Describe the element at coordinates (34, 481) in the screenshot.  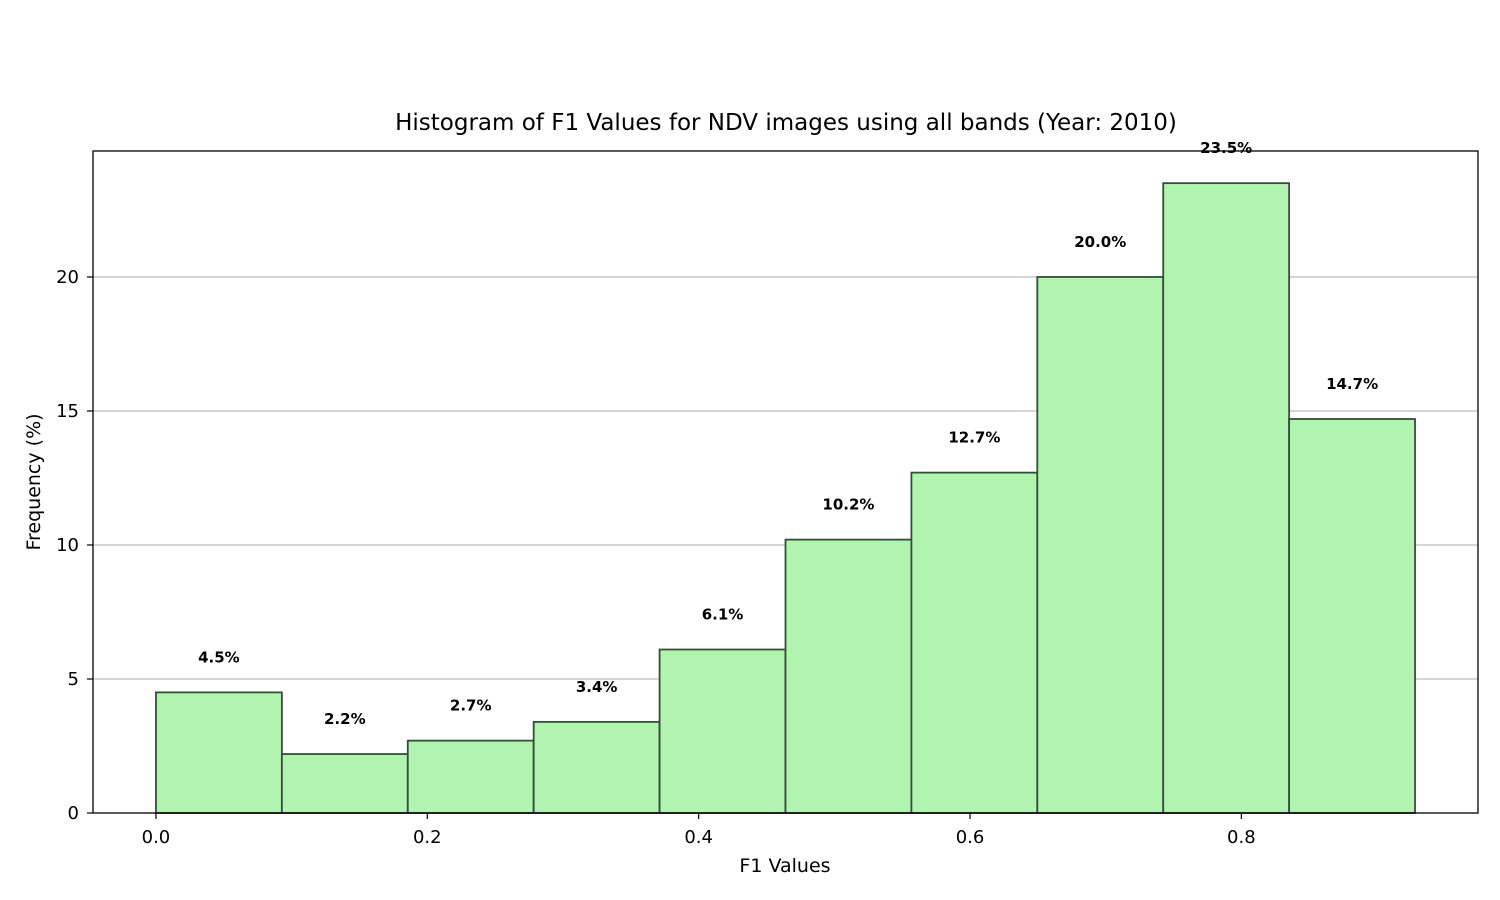
I see `y-axis-label: Frequency (%)` at that location.